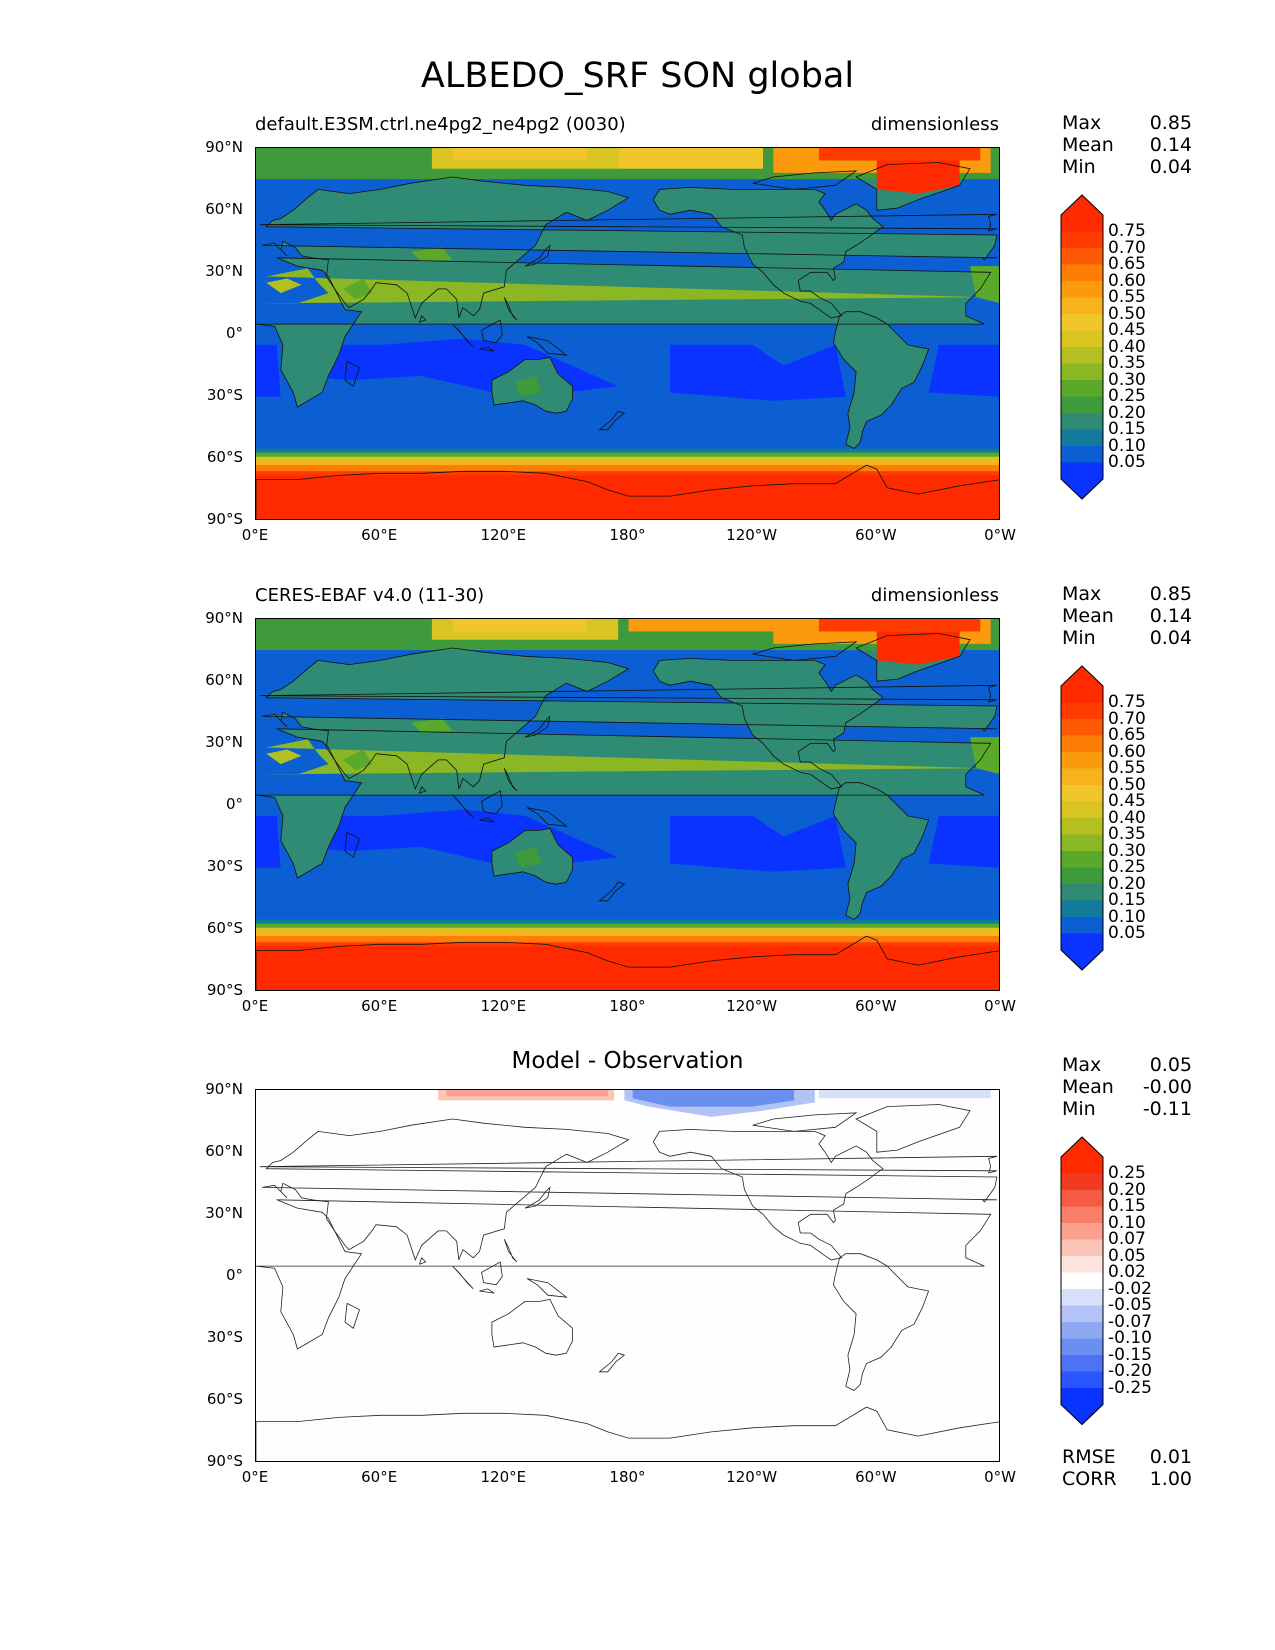 Image resolution: width=1275 pixels, height=1650 pixels. Describe the element at coordinates (255, 1477) in the screenshot. I see `lon-tick-label: 0°E` at that location.